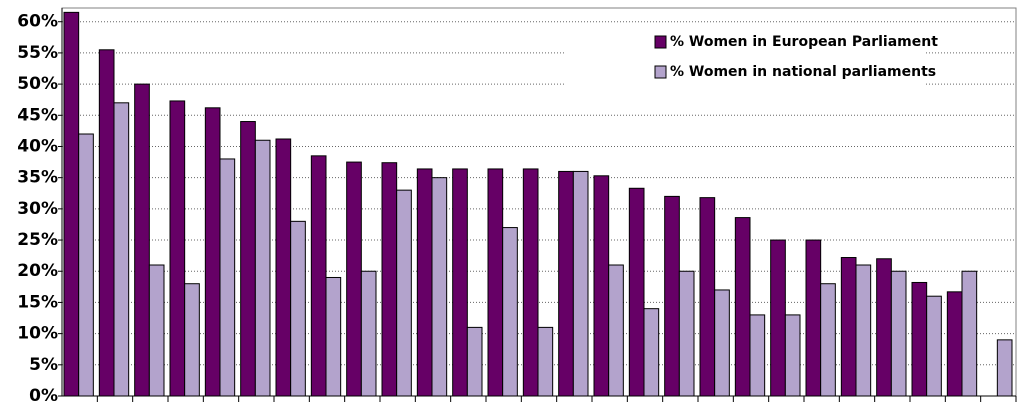 The width and height of the screenshot is (1024, 410). Describe the element at coordinates (803, 72) in the screenshot. I see `legend-label: % Women in national parliaments` at that location.